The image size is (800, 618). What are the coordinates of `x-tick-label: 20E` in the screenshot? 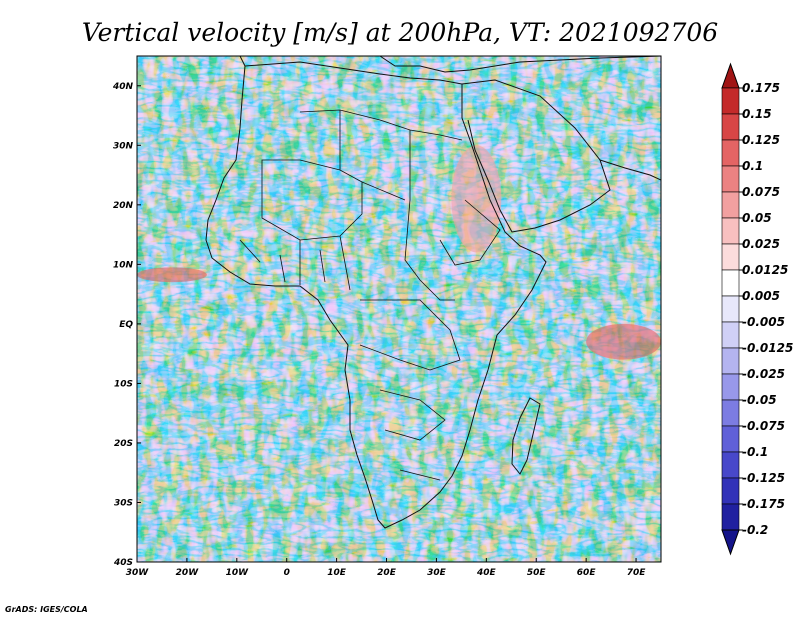 It's located at (387, 573).